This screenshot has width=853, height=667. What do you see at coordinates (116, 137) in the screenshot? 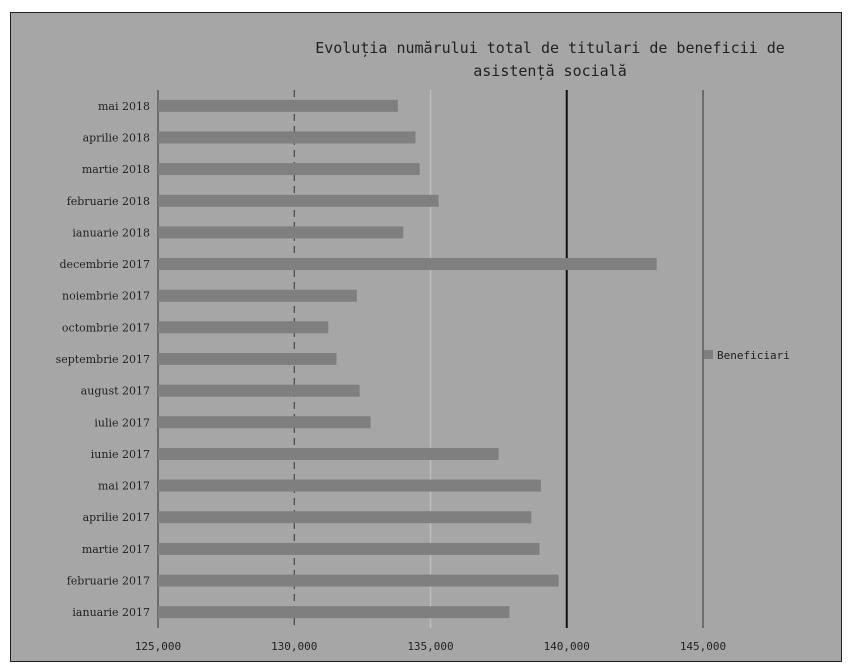
I see `category-label: aprilie 2018` at bounding box center [116, 137].